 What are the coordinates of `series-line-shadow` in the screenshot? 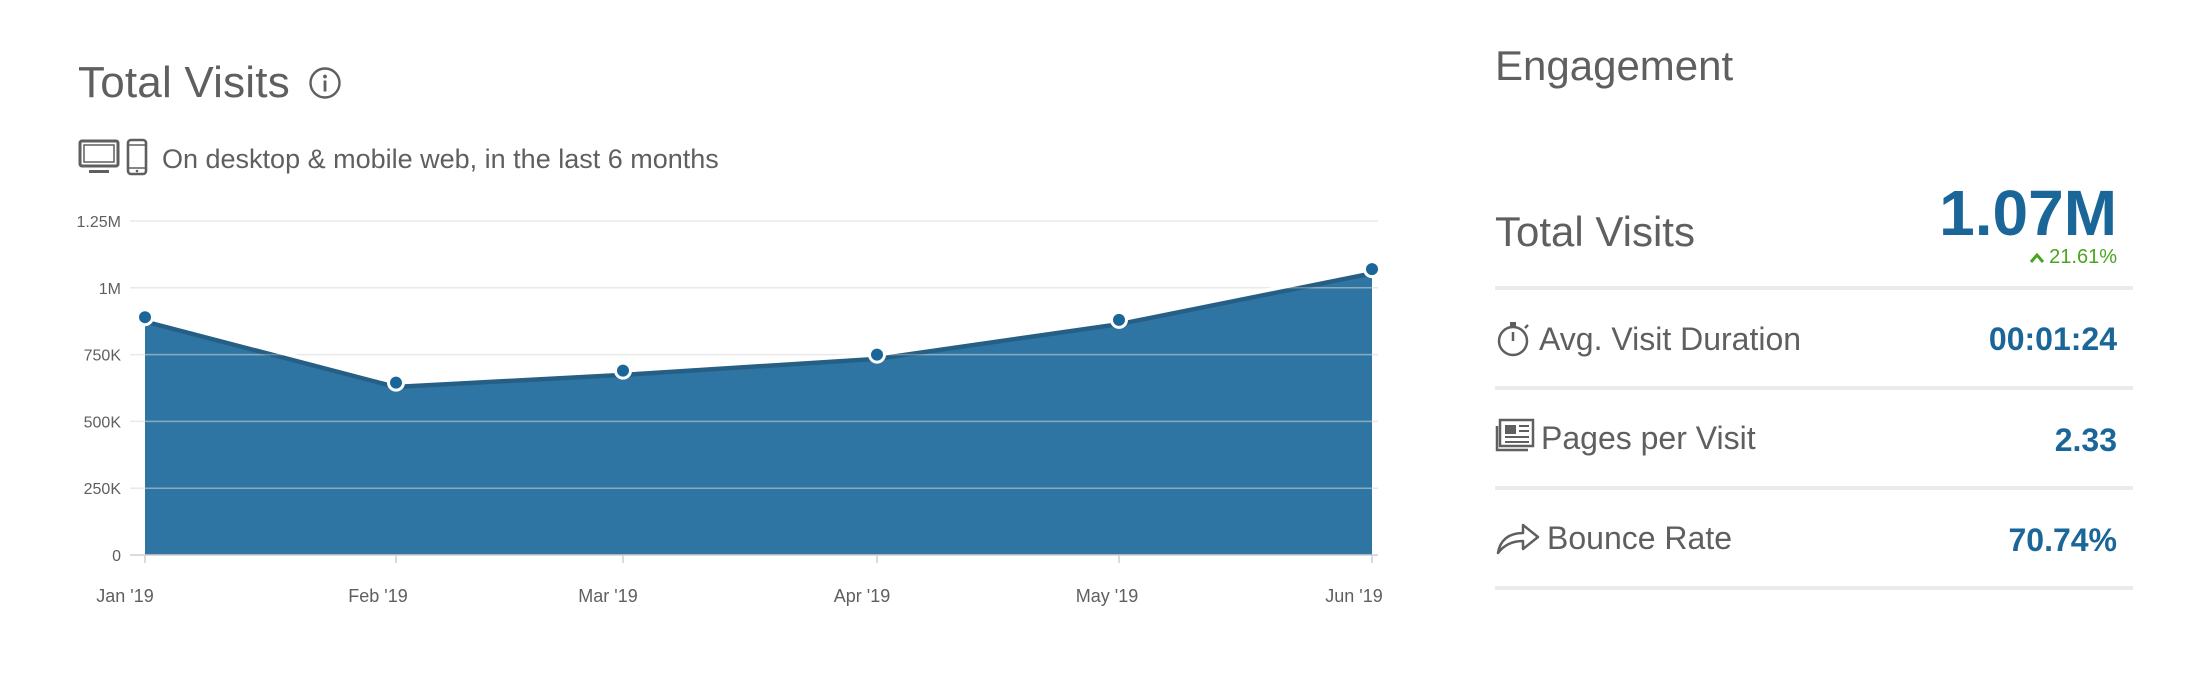 It's located at (758, 329).